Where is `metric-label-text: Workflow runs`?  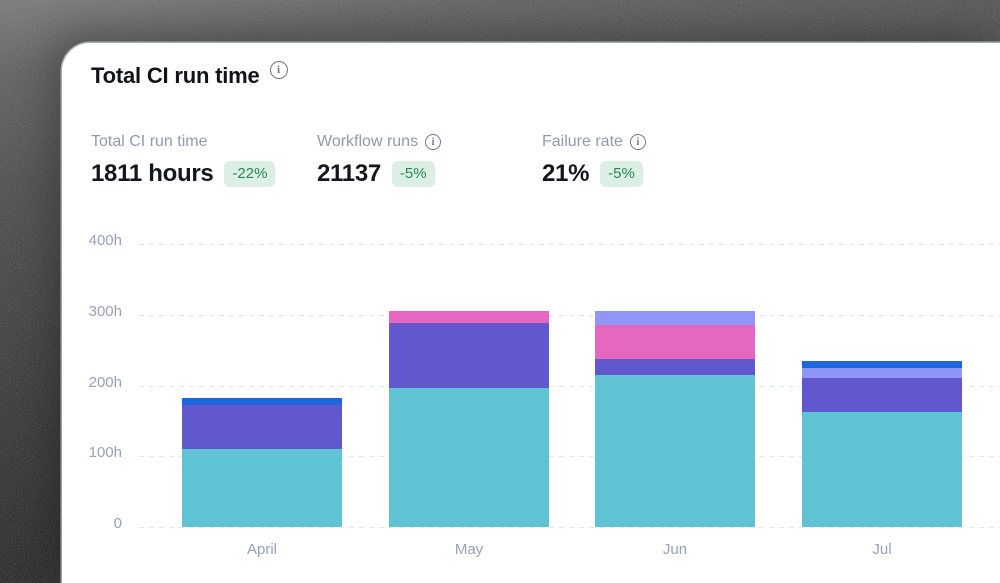 metric-label-text: Workflow runs is located at coordinates (368, 141).